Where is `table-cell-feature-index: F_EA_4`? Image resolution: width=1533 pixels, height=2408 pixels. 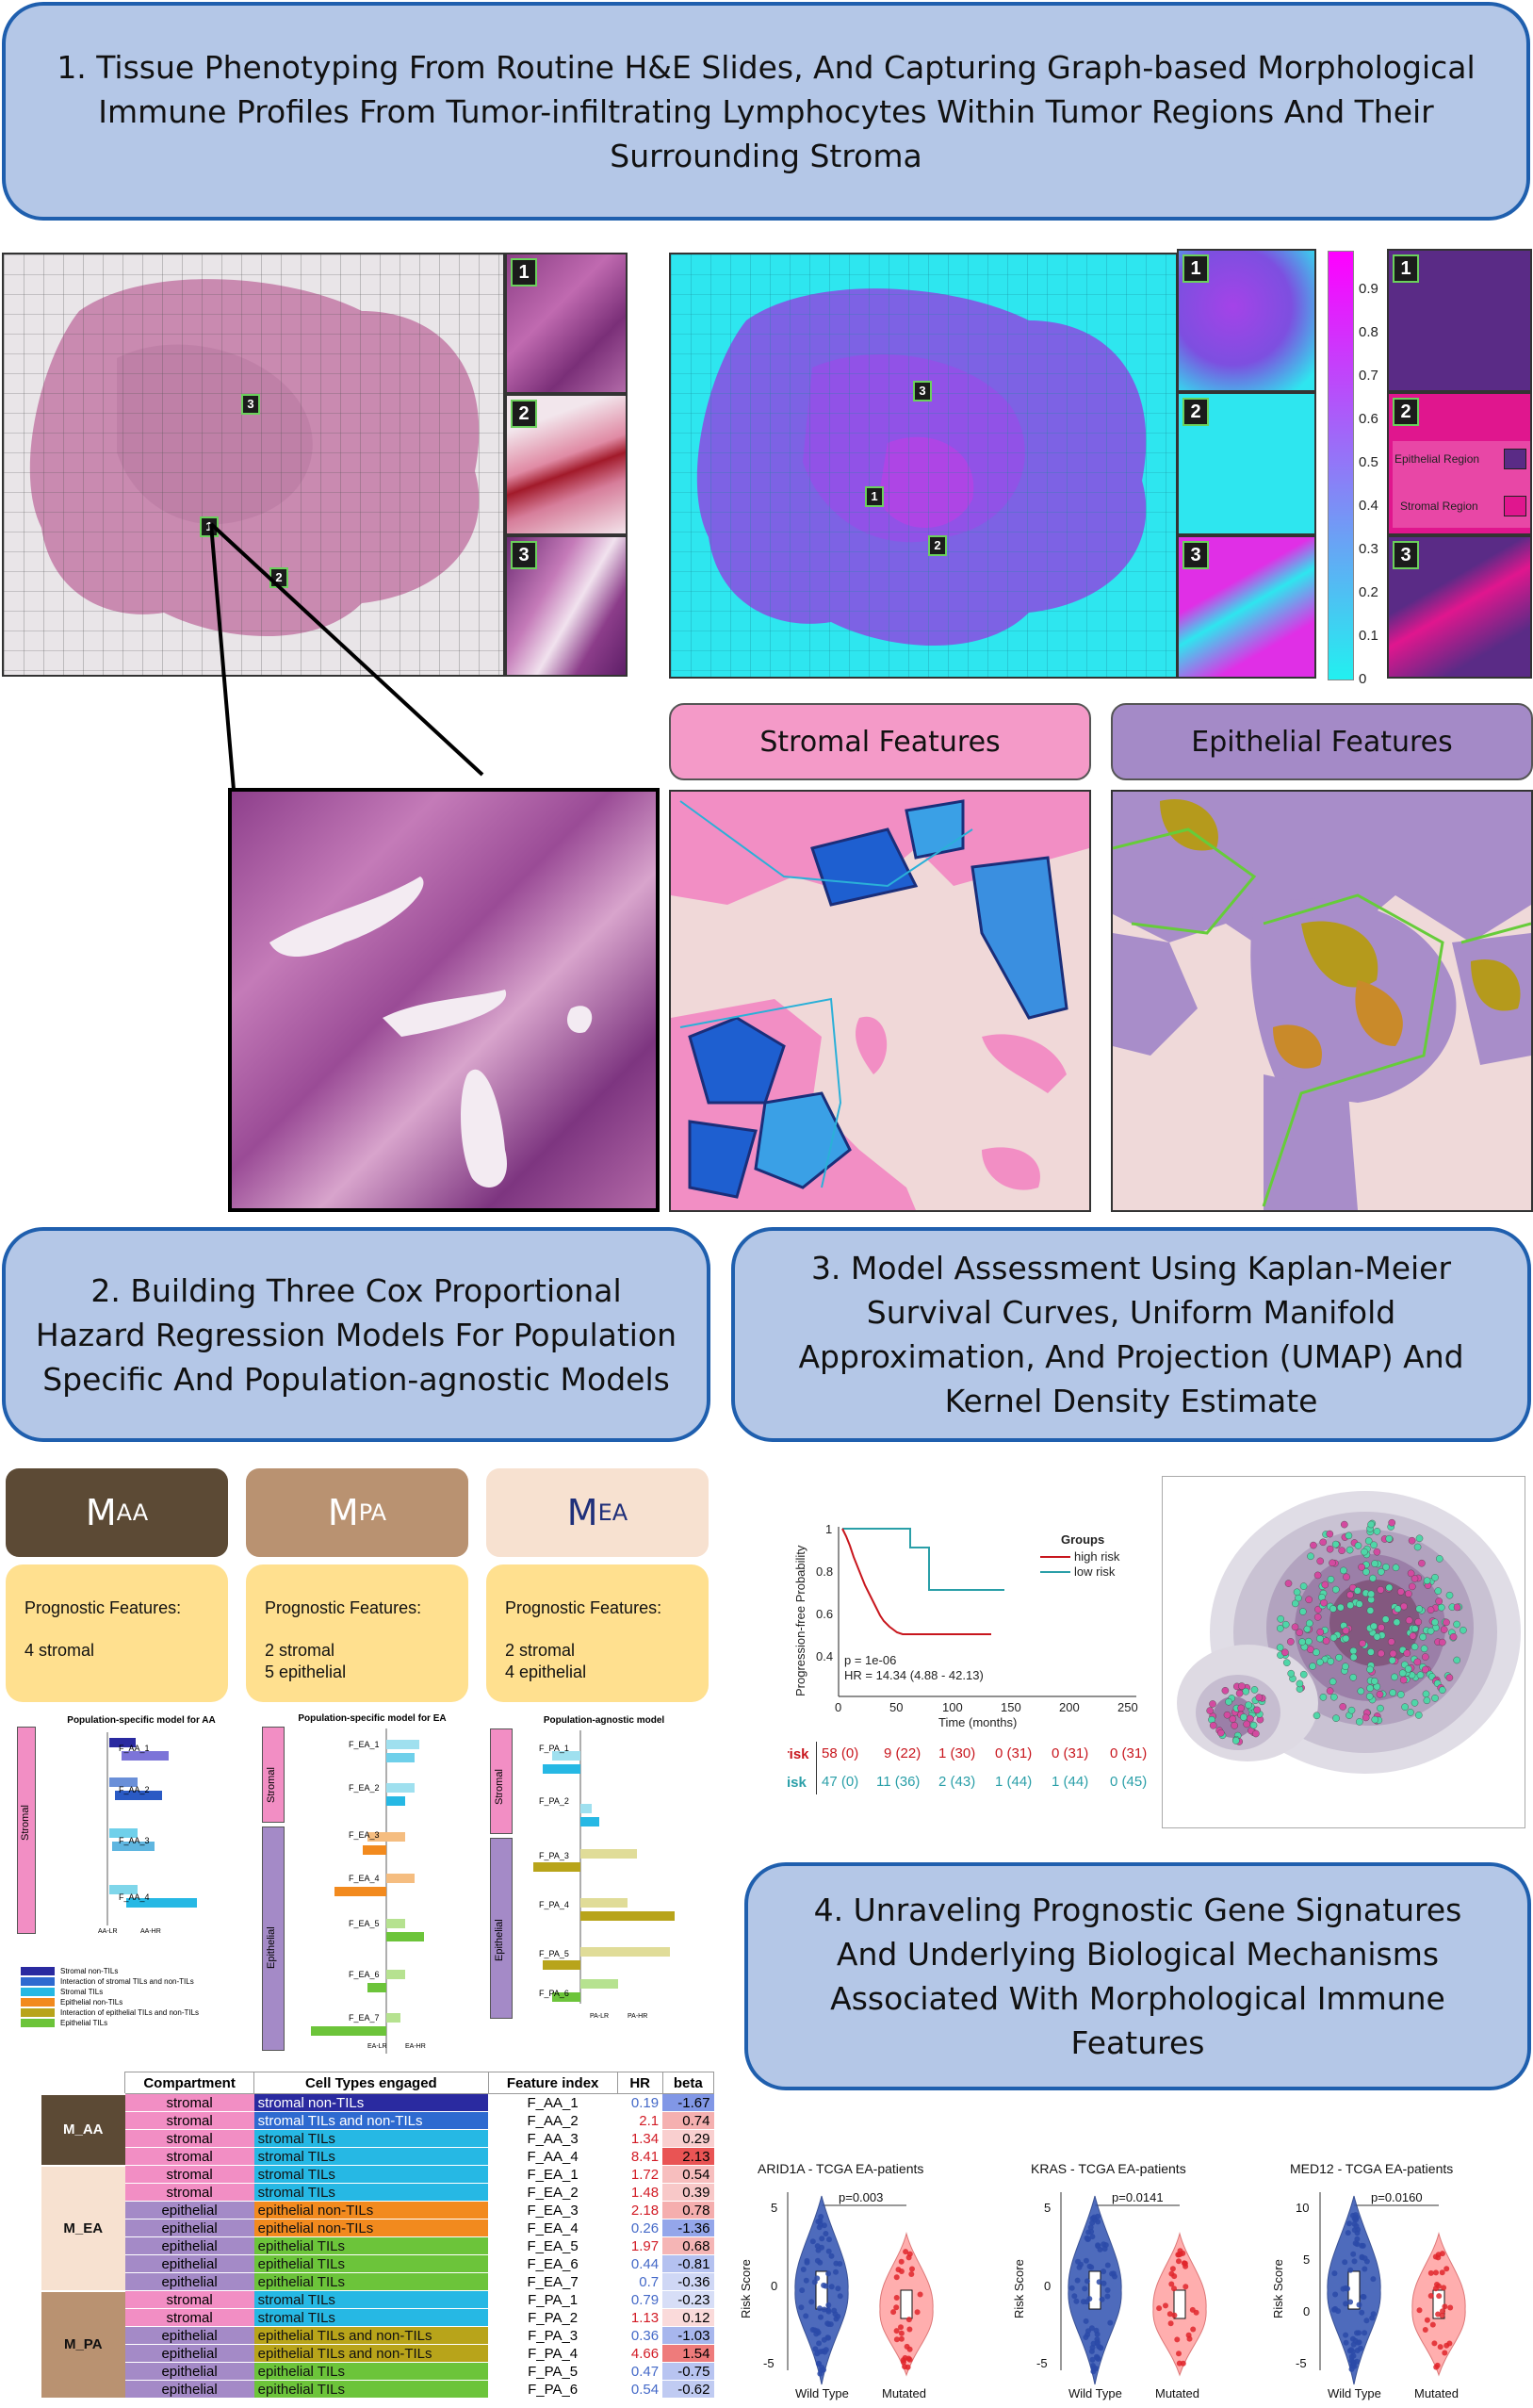
table-cell-feature-index: F_EA_4 is located at coordinates (553, 2228).